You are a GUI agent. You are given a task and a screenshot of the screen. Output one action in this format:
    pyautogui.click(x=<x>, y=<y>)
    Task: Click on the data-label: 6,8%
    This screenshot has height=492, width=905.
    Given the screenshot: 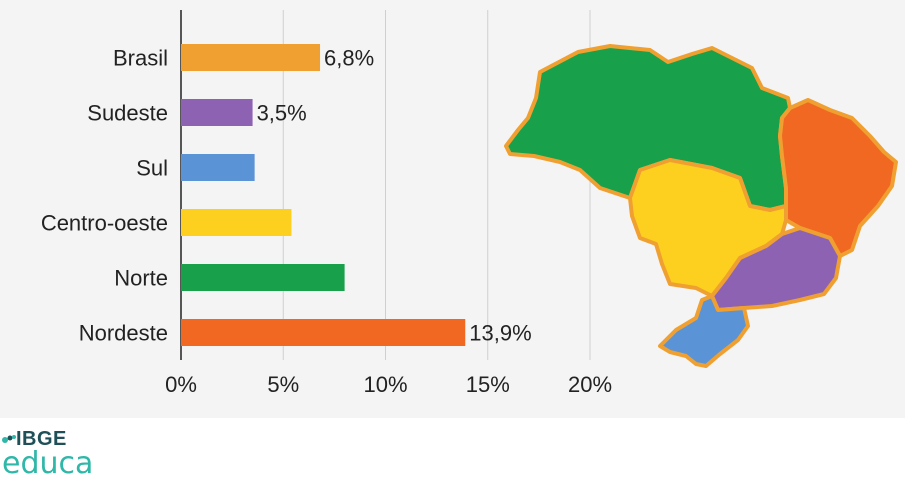 What is the action you would take?
    pyautogui.click(x=349, y=58)
    